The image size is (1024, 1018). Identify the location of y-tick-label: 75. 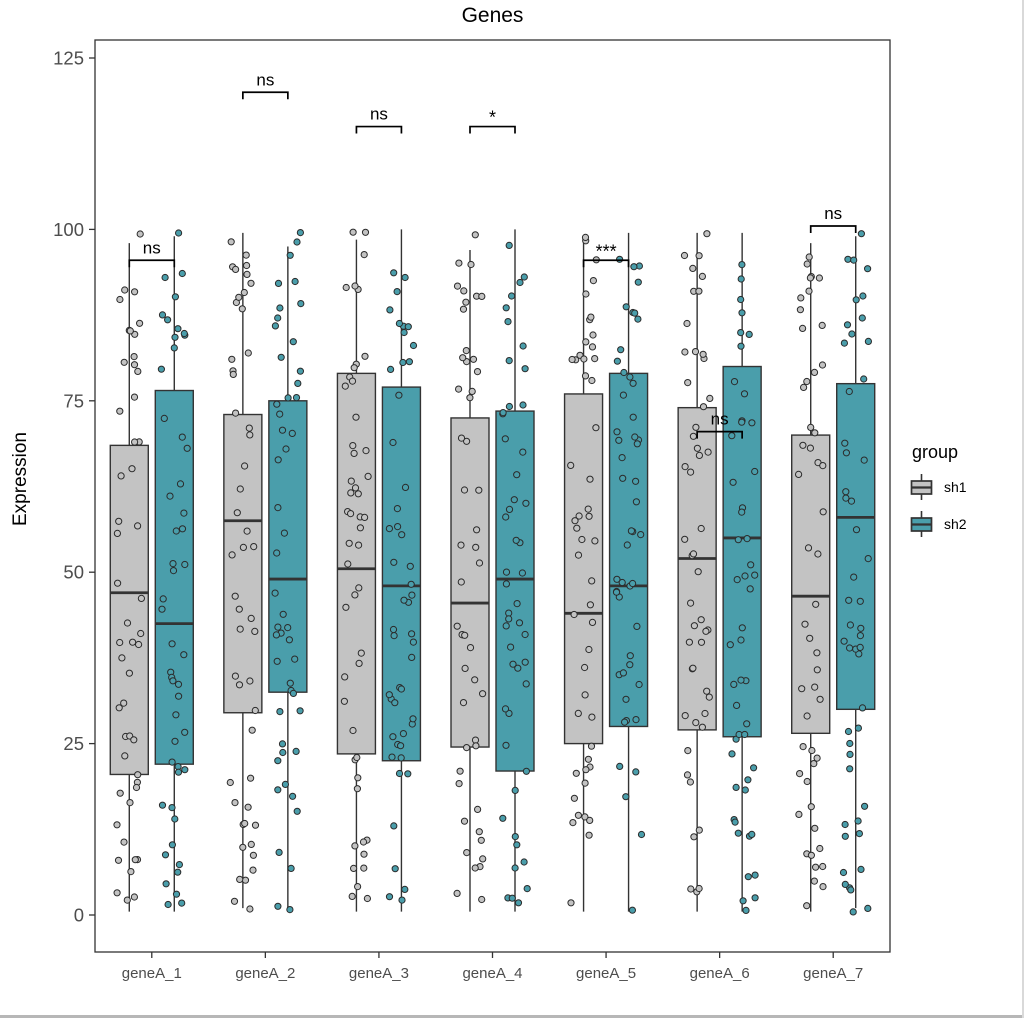
(73, 400).